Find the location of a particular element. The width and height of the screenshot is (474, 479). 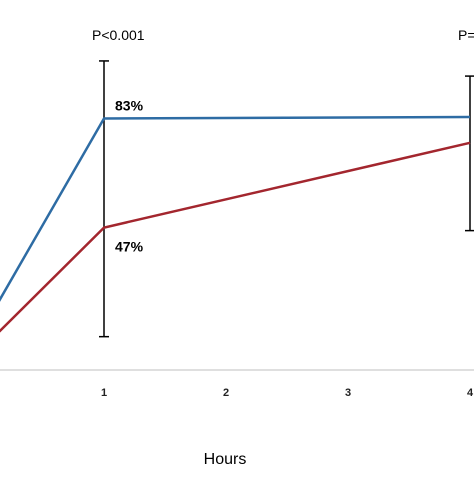

x-tick-labels: 1 2 3 4 is located at coordinates (287, 393).